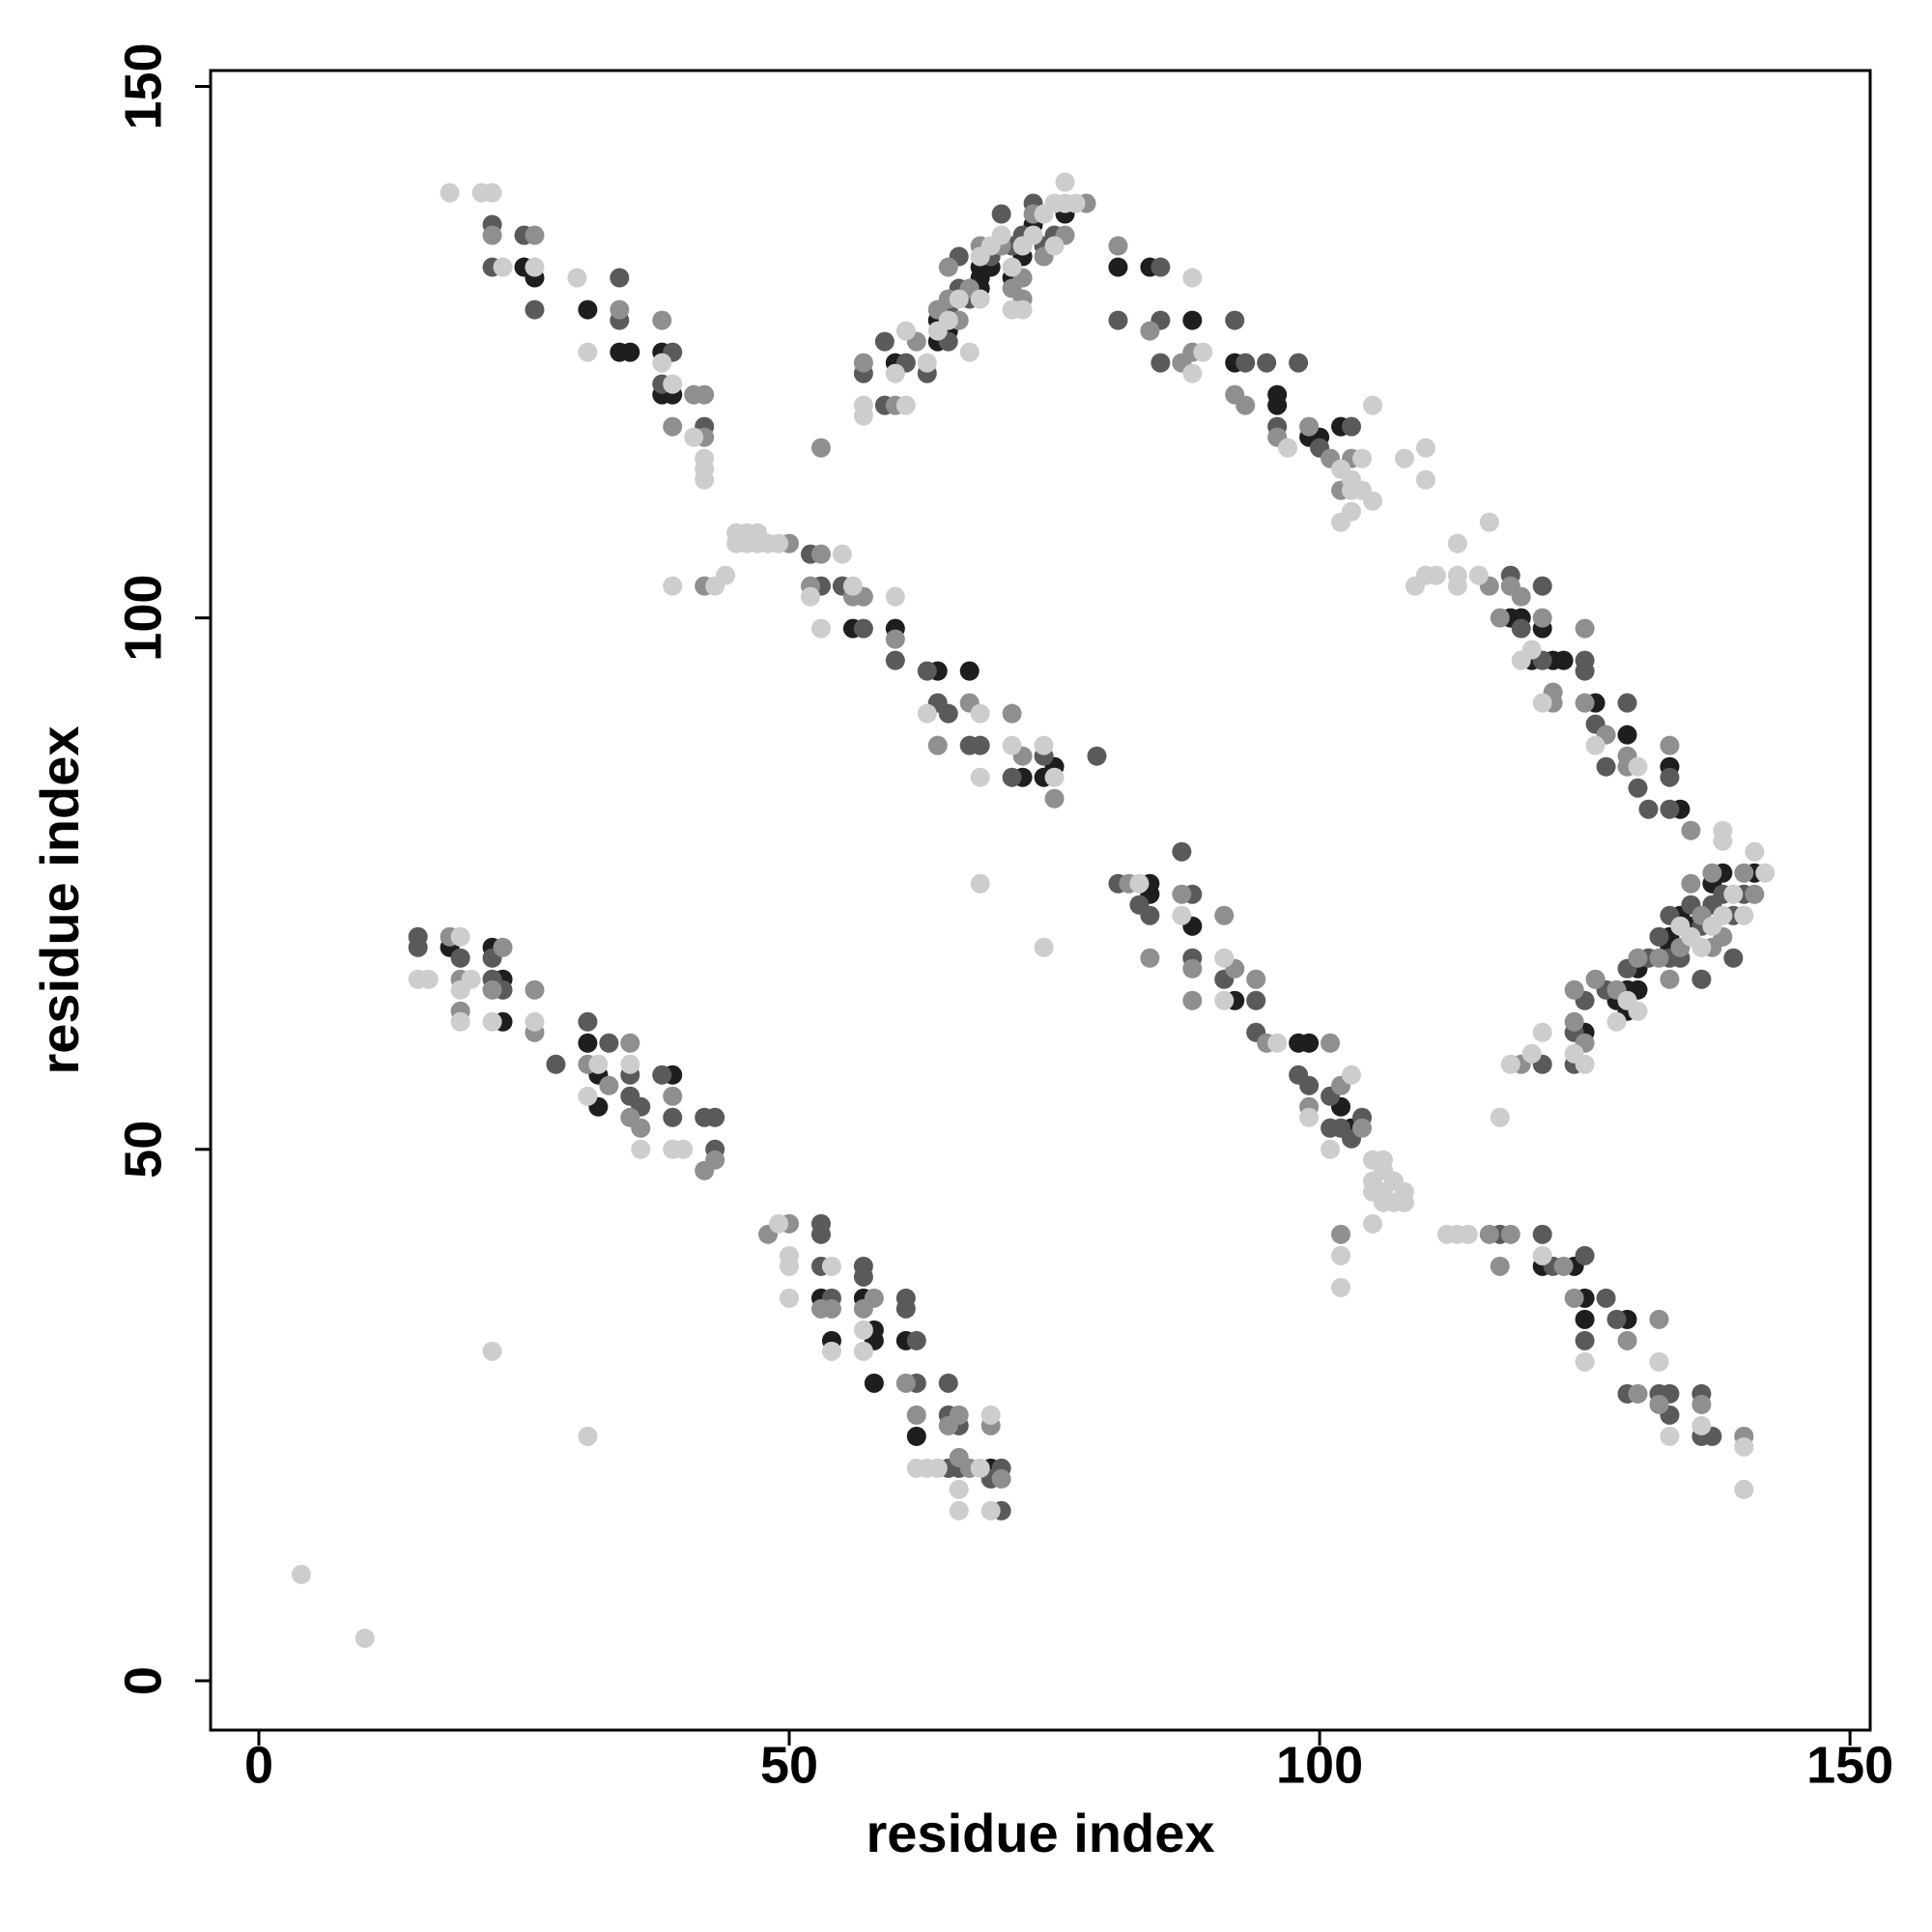  What do you see at coordinates (789, 1765) in the screenshot?
I see `x-tick-label: 50` at bounding box center [789, 1765].